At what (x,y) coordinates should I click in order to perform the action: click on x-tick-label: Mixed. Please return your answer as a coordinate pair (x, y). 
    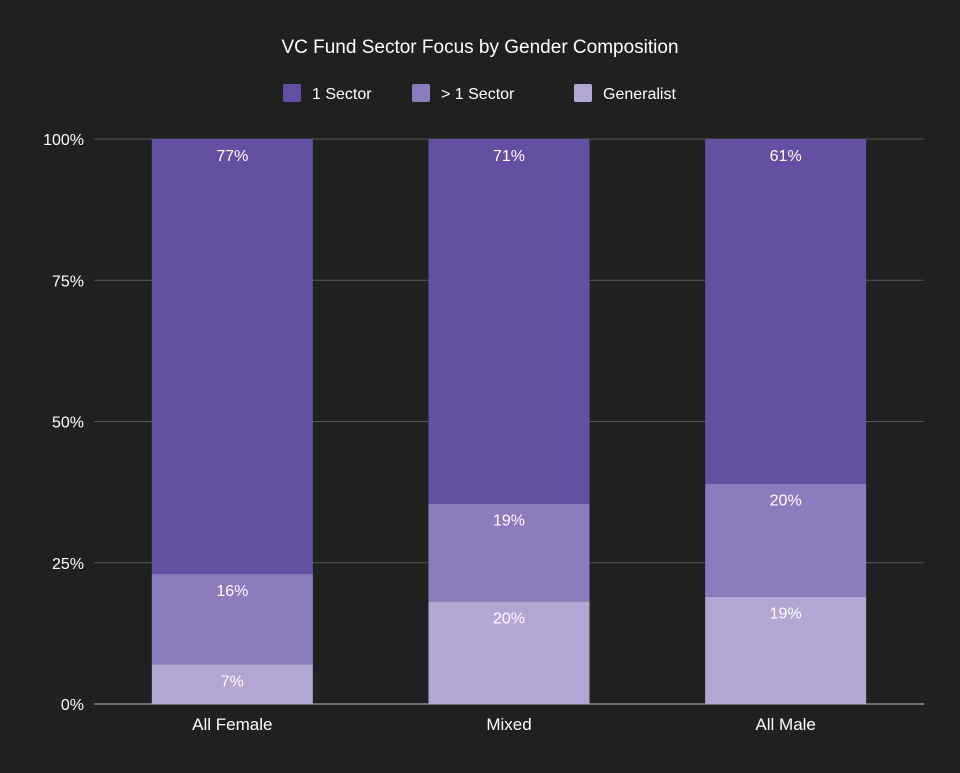
    Looking at the image, I should click on (508, 724).